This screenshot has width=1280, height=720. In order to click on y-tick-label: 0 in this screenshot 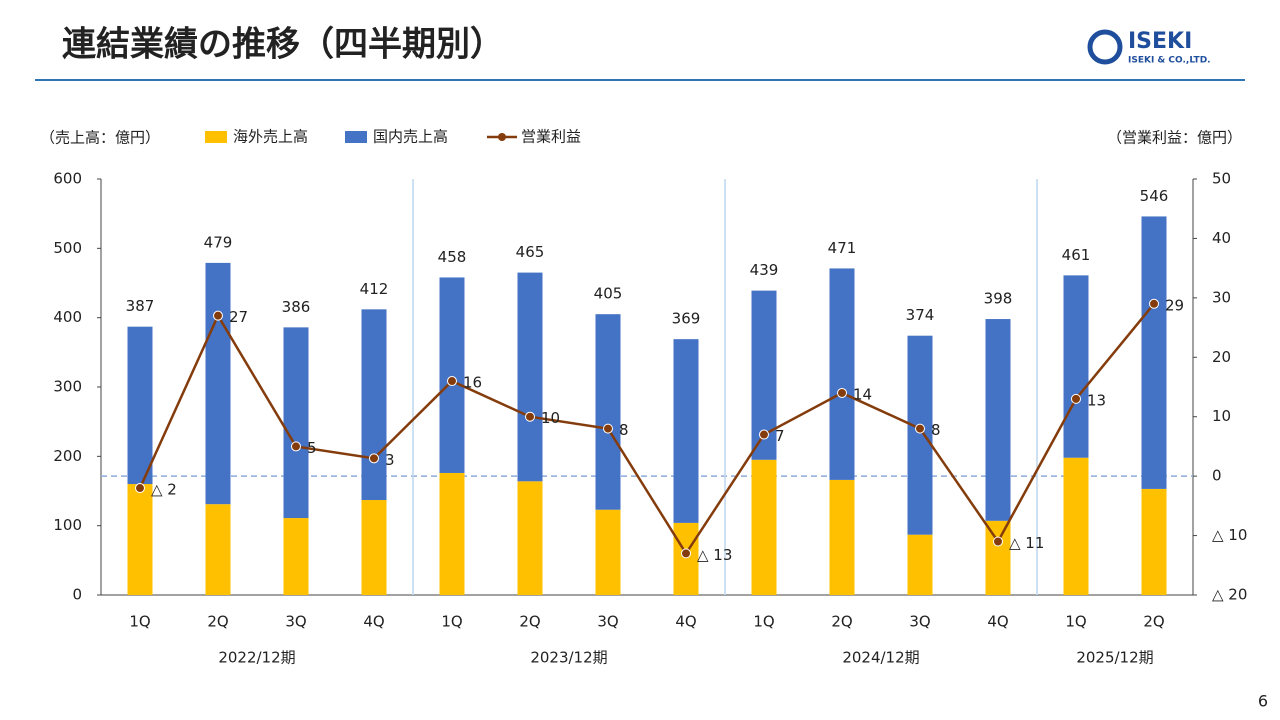, I will do `click(77, 595)`.